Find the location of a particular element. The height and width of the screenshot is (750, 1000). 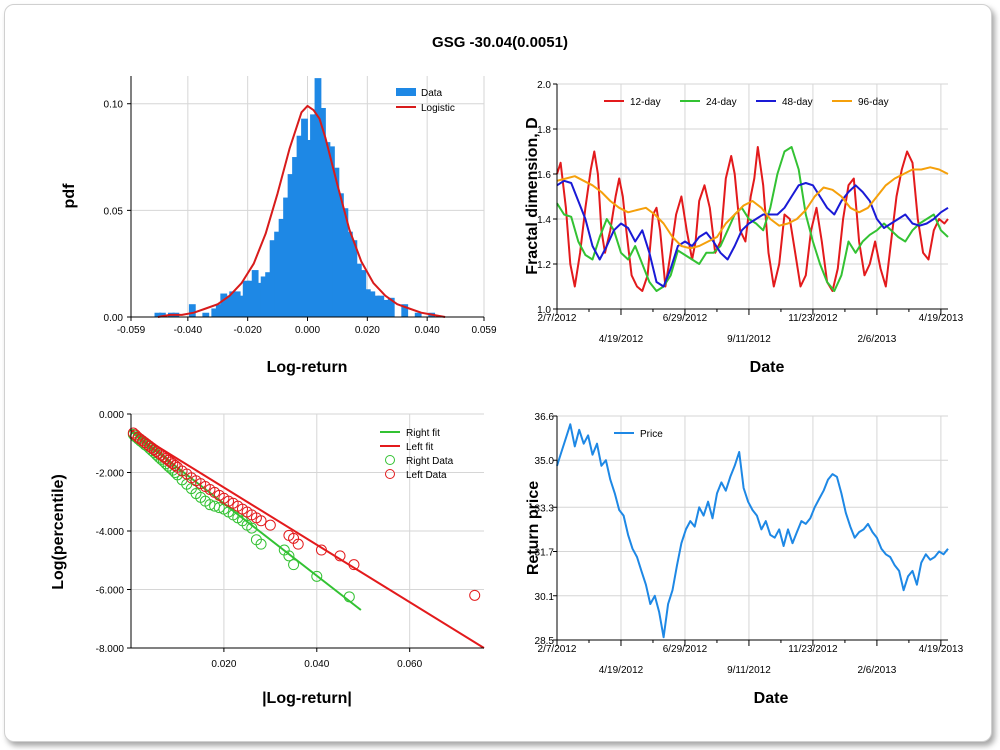

x-tick-label: 4/19/2013 is located at coordinates (941, 649).